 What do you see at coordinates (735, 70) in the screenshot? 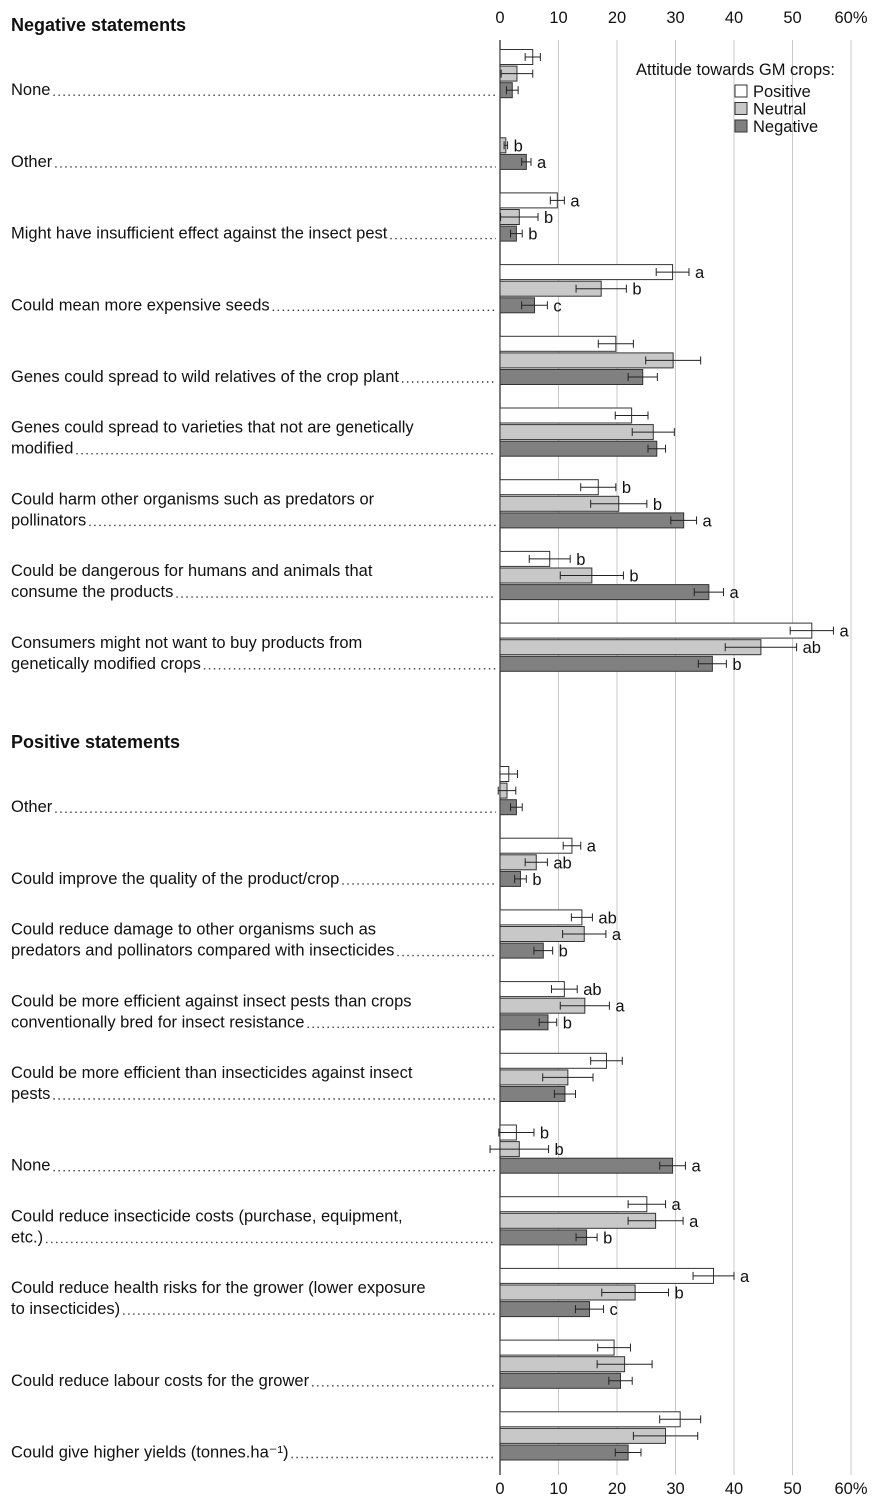
I see `legend-title: Attitude towards GM crops:` at bounding box center [735, 70].